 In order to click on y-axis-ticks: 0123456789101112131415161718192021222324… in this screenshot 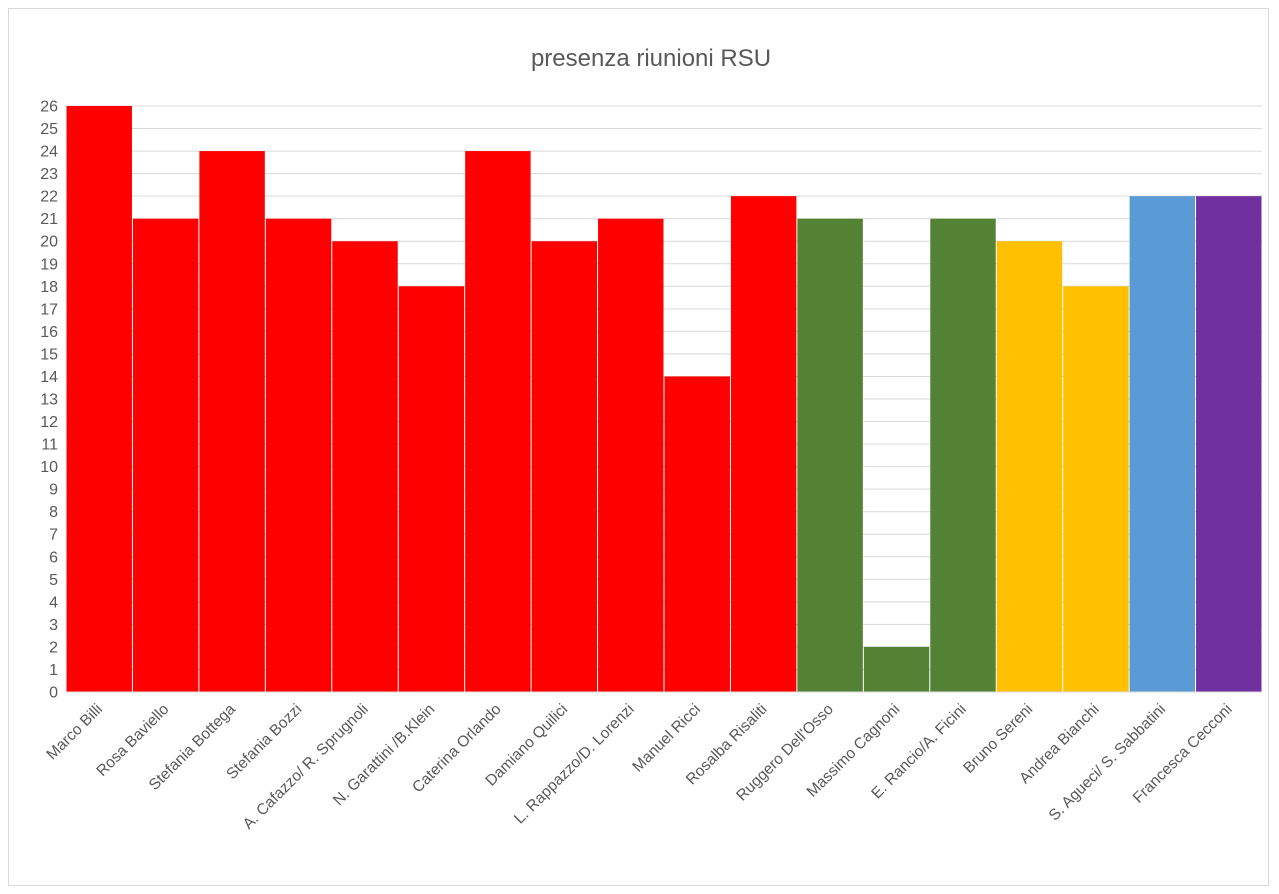, I will do `click(49, 400)`.